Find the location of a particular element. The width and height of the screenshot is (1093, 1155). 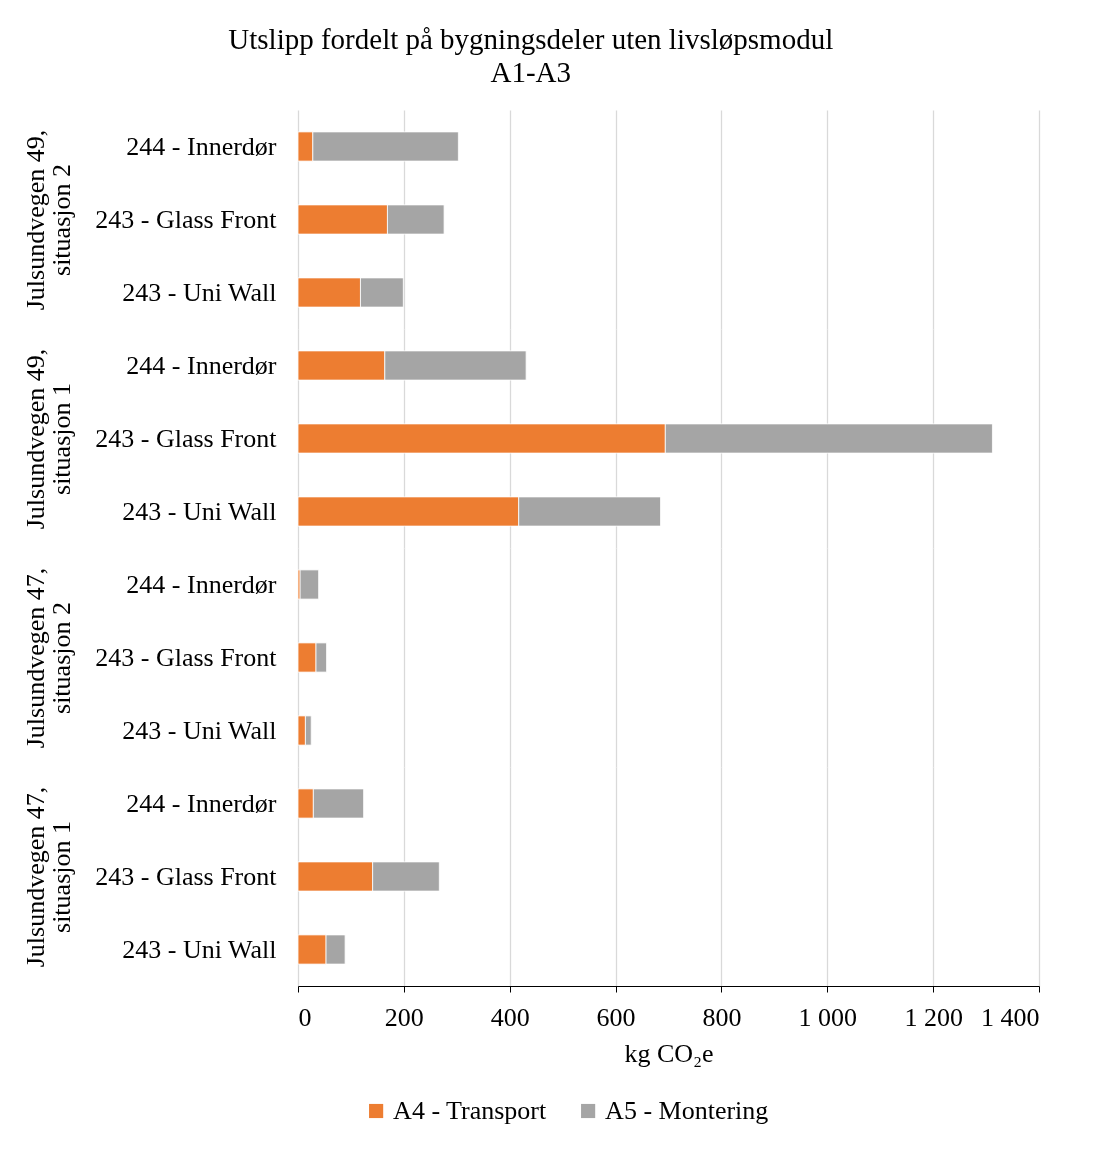

y-axis-title: Julsundvegen 47, situasjon 2 is located at coordinates (48, 658).